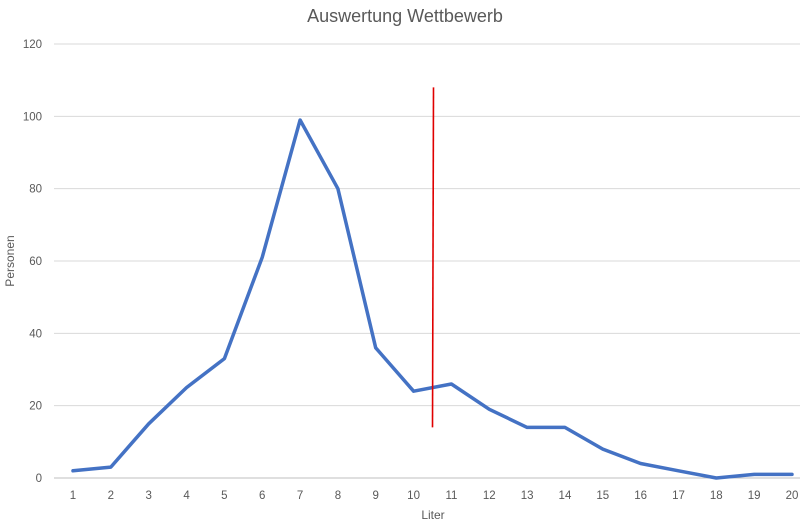 The image size is (800, 523). Describe the element at coordinates (10, 260) in the screenshot. I see `y-axis-label: Personen` at that location.